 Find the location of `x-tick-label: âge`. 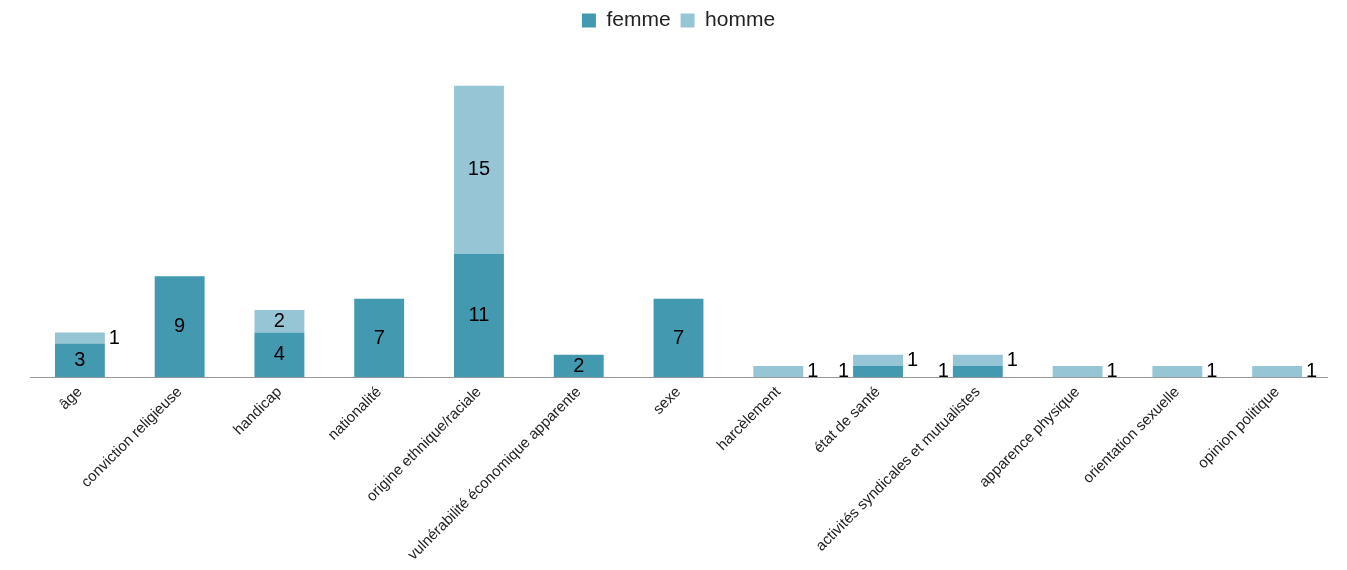

x-tick-label: âge is located at coordinates (70, 397).